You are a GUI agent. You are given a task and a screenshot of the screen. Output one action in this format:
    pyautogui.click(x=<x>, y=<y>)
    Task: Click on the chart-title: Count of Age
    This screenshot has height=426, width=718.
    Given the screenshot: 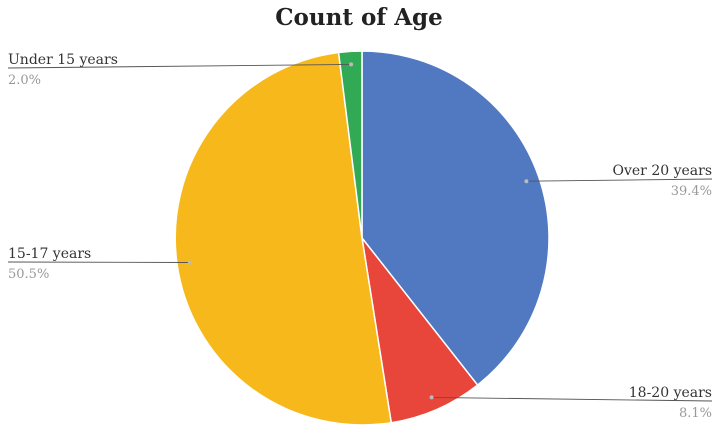 What is the action you would take?
    pyautogui.click(x=359, y=17)
    